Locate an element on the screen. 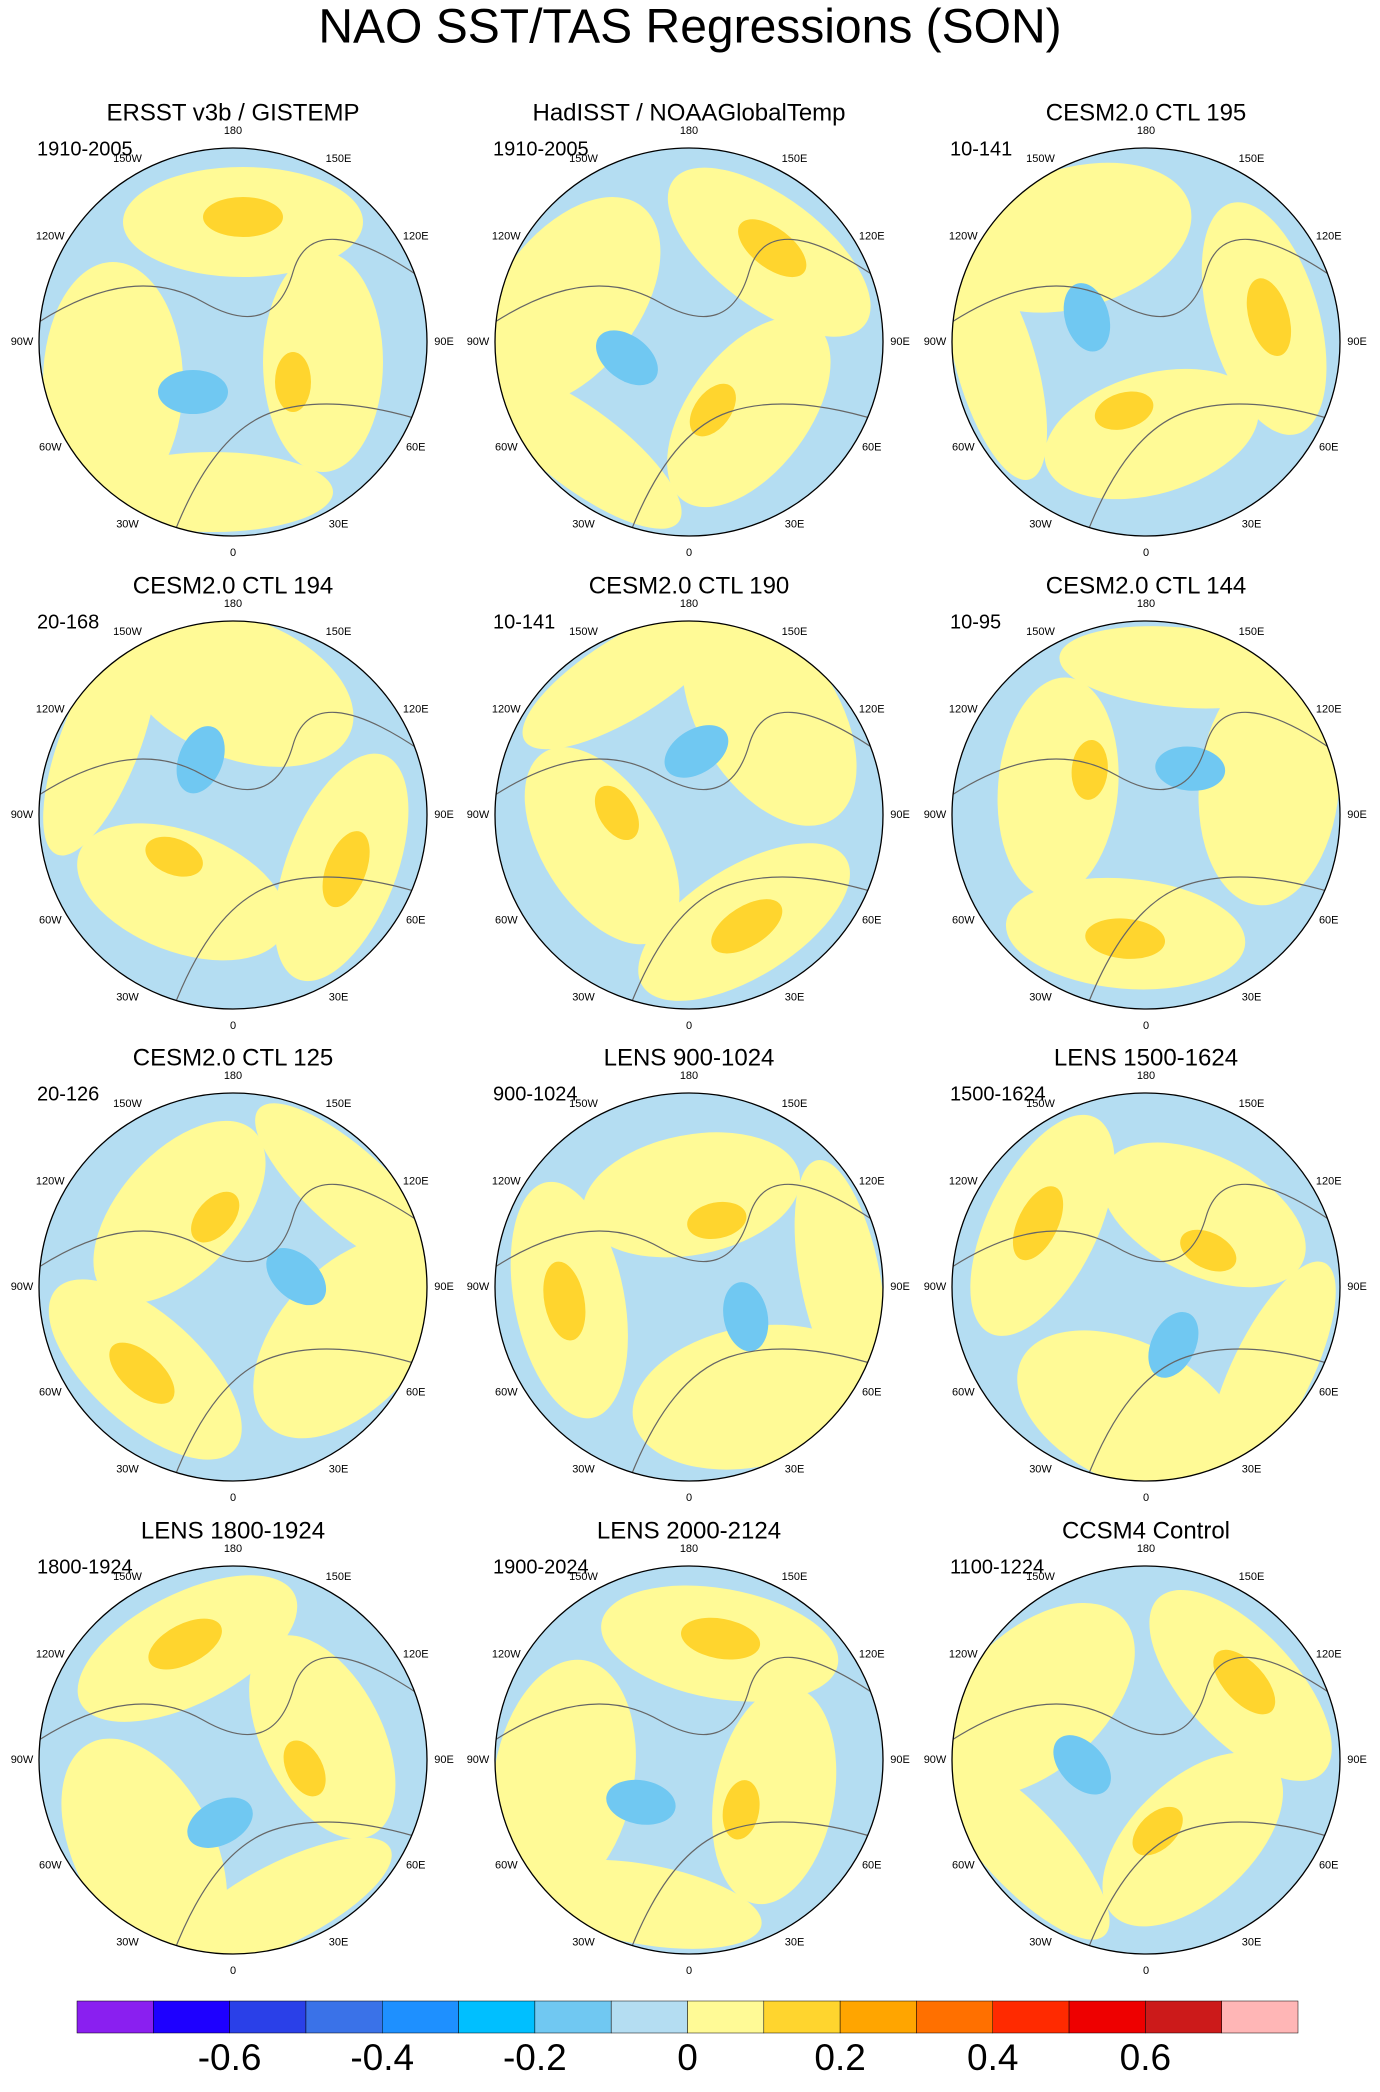 Image resolution: width=1380 pixels, height=2092 pixels. panel-title: CESM2.0 CTL 144 is located at coordinates (1146, 585).